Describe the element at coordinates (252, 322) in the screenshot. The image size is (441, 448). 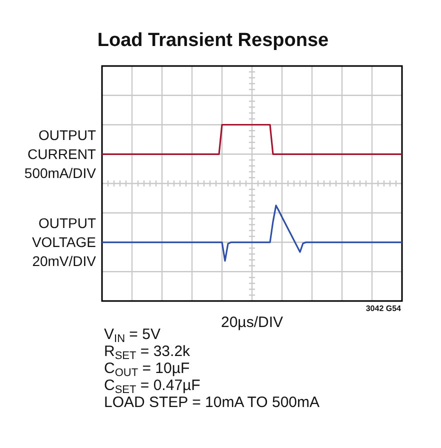
I see `x-axis-title: 20µs/DIV` at that location.